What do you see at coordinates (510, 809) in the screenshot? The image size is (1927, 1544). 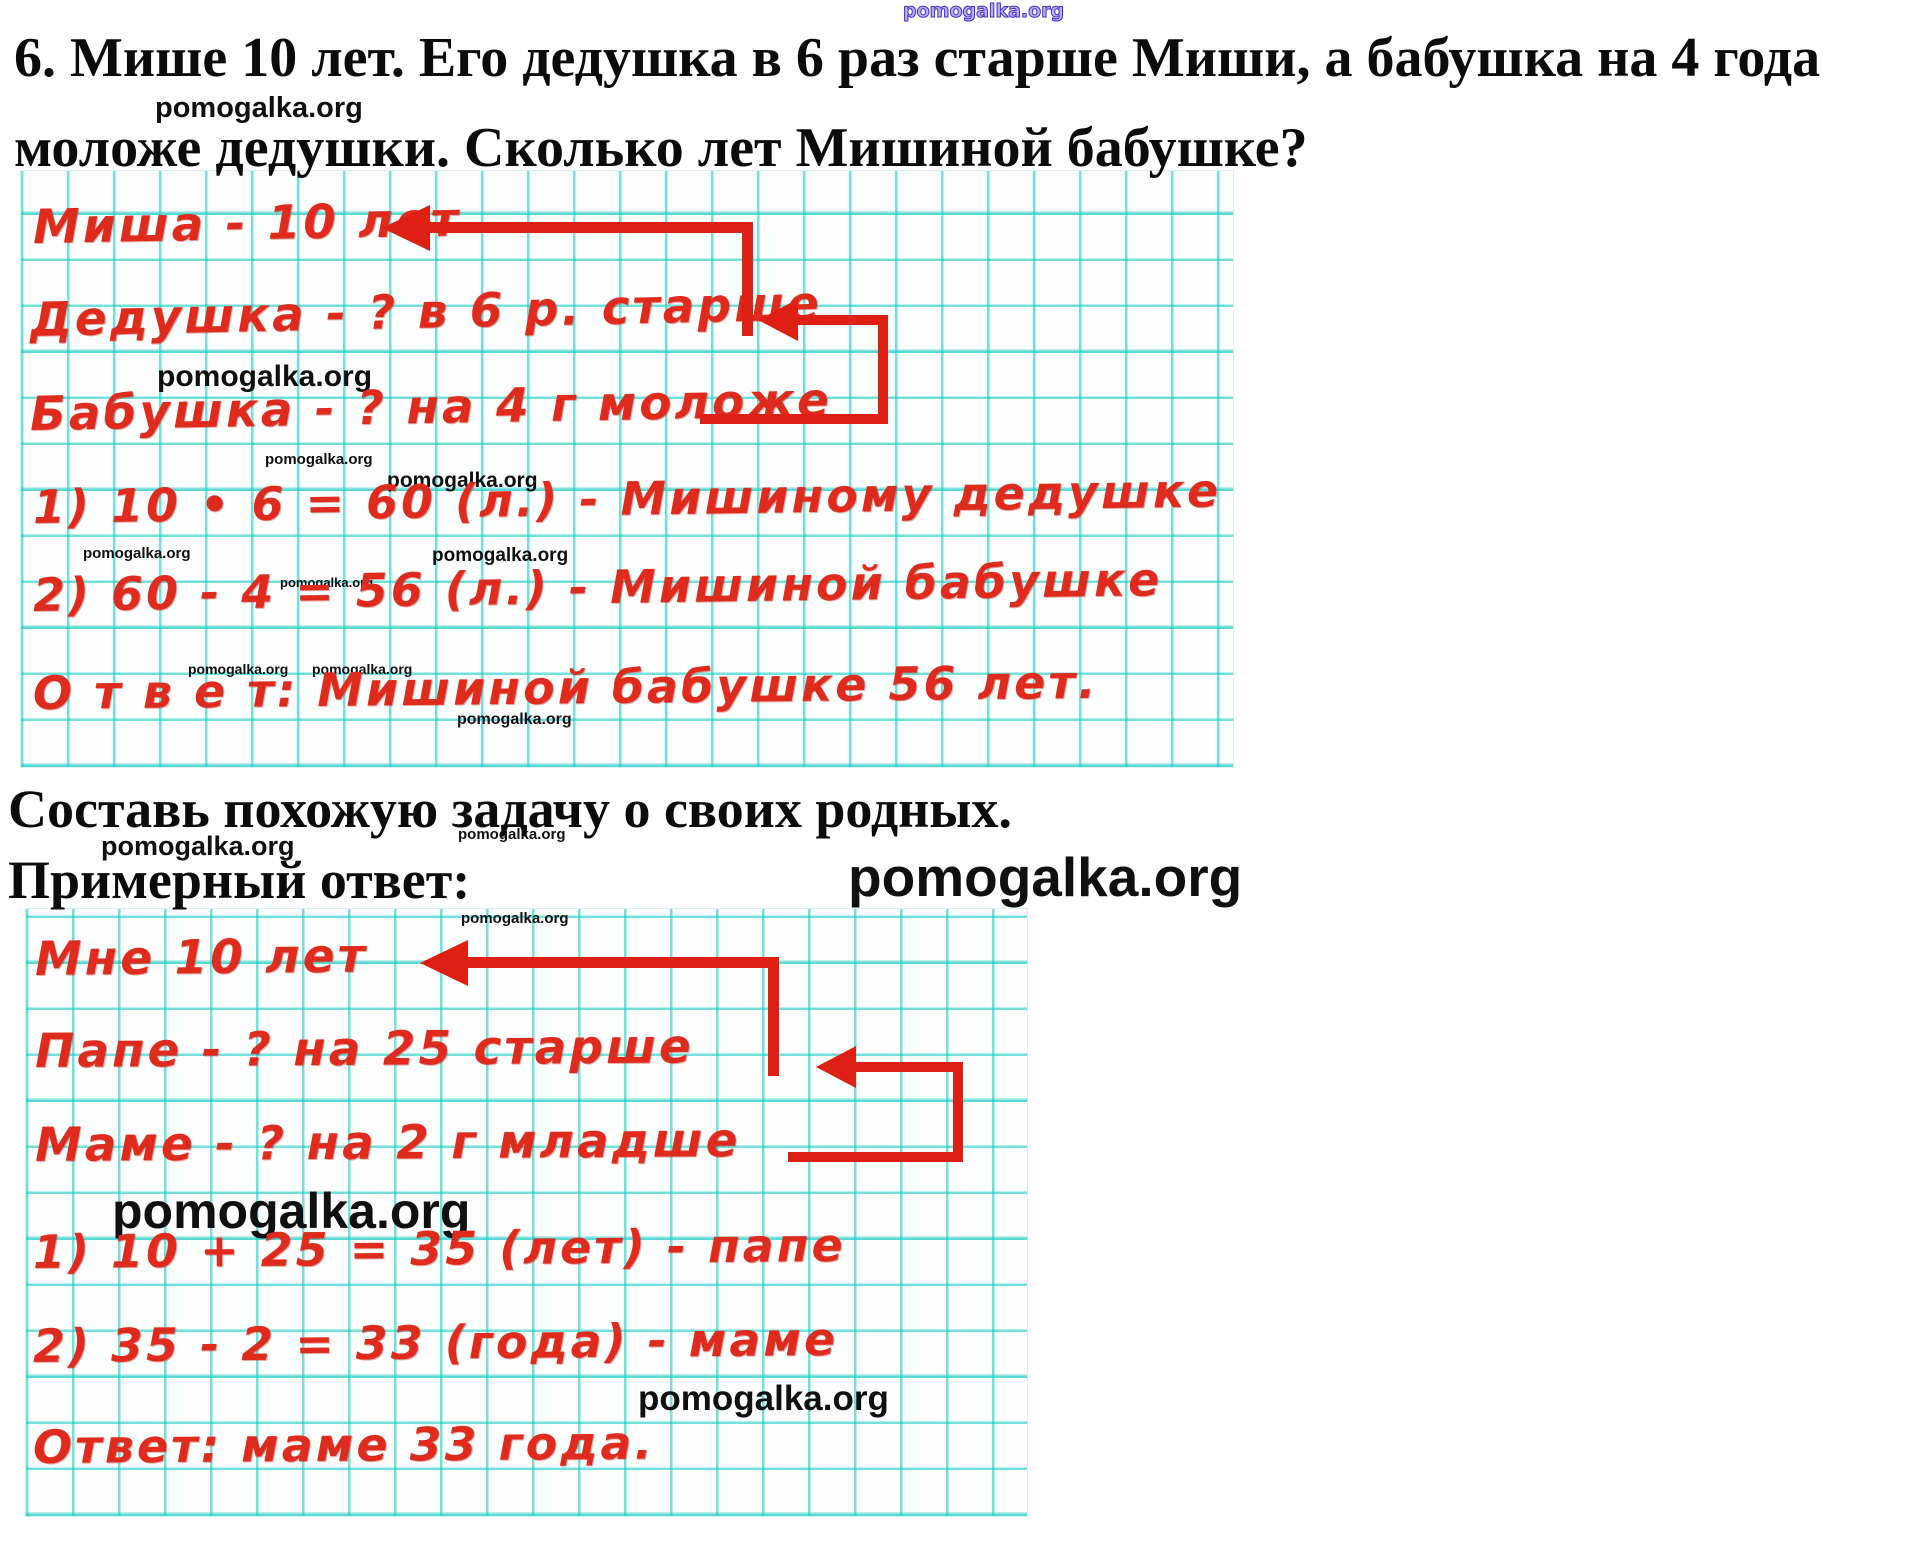 I see `task-instruction: Составь похожую задачу о своих родных.` at bounding box center [510, 809].